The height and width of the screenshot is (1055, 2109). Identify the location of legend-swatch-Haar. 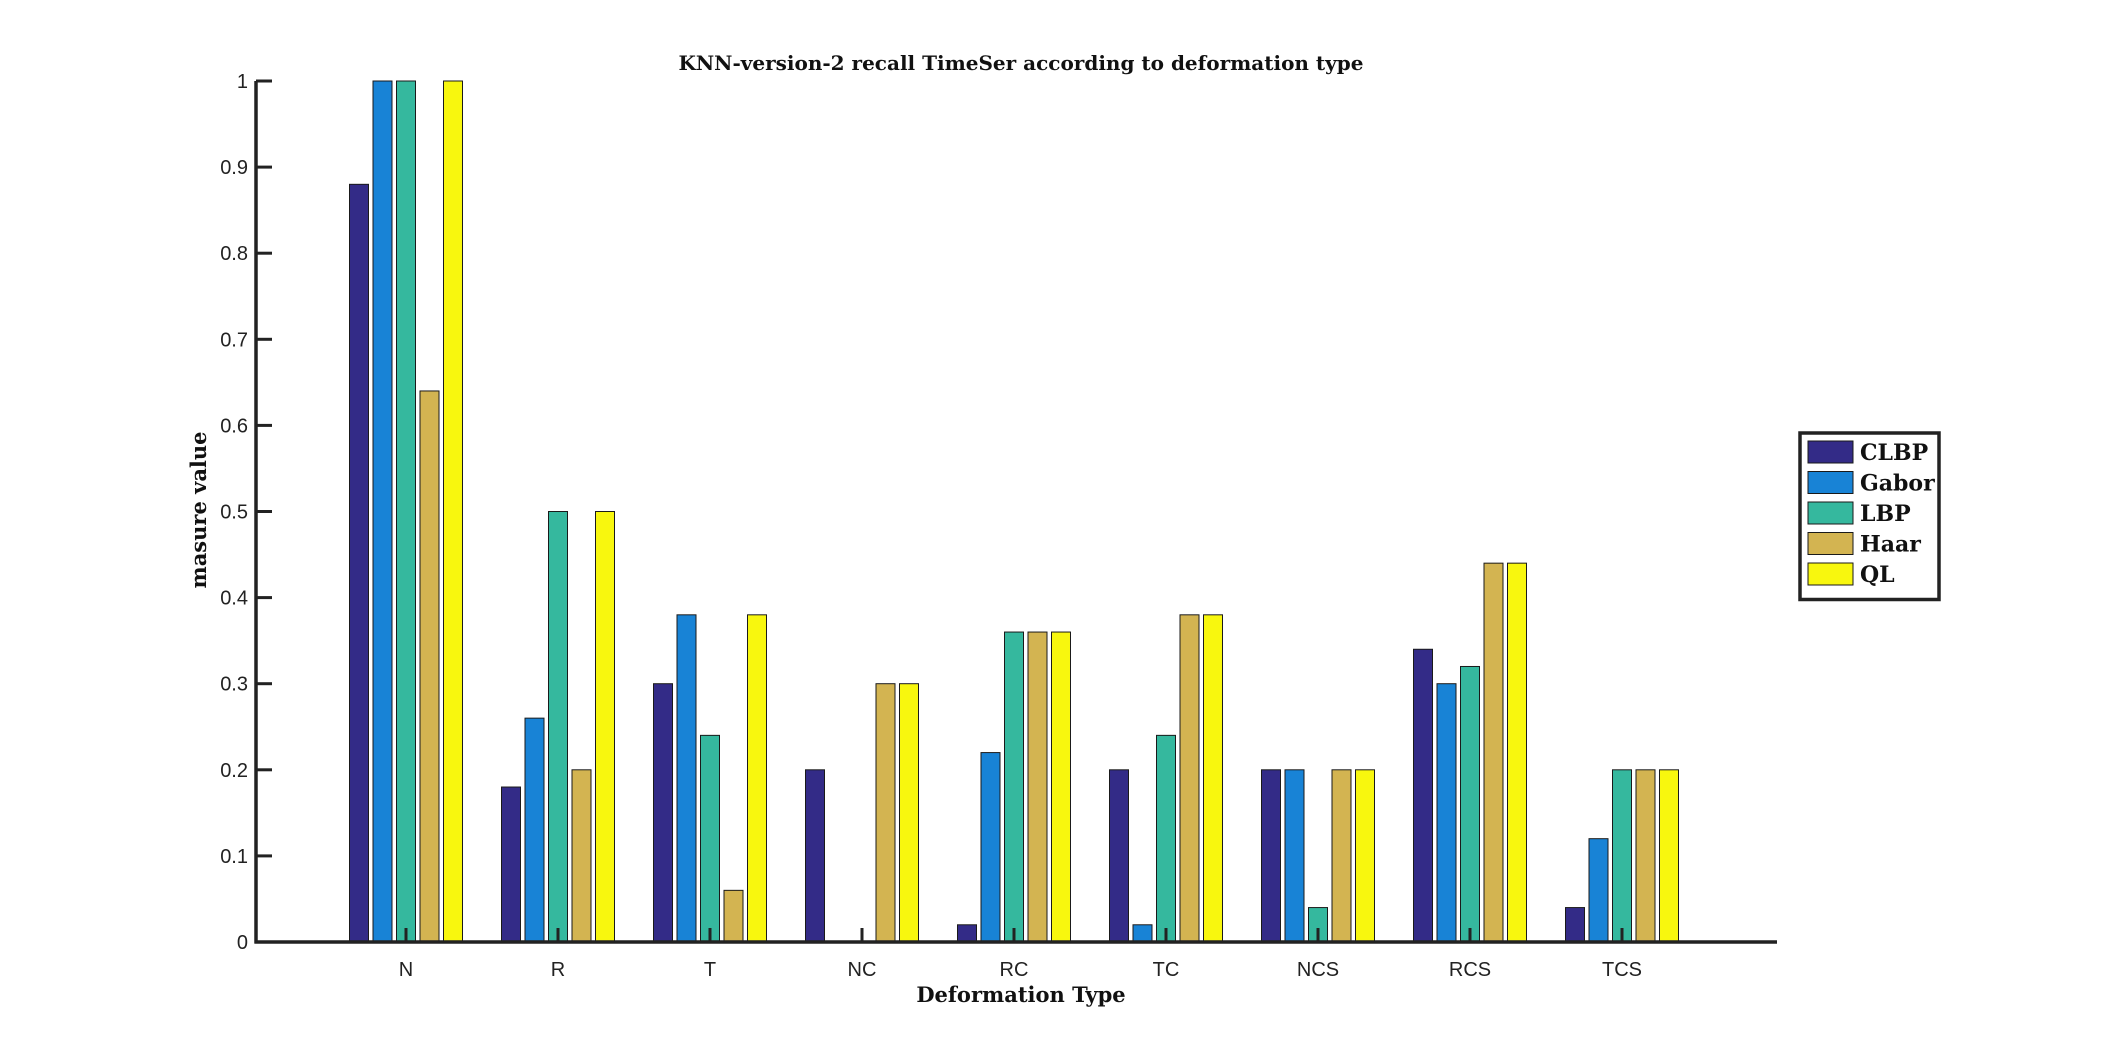
(1830, 543).